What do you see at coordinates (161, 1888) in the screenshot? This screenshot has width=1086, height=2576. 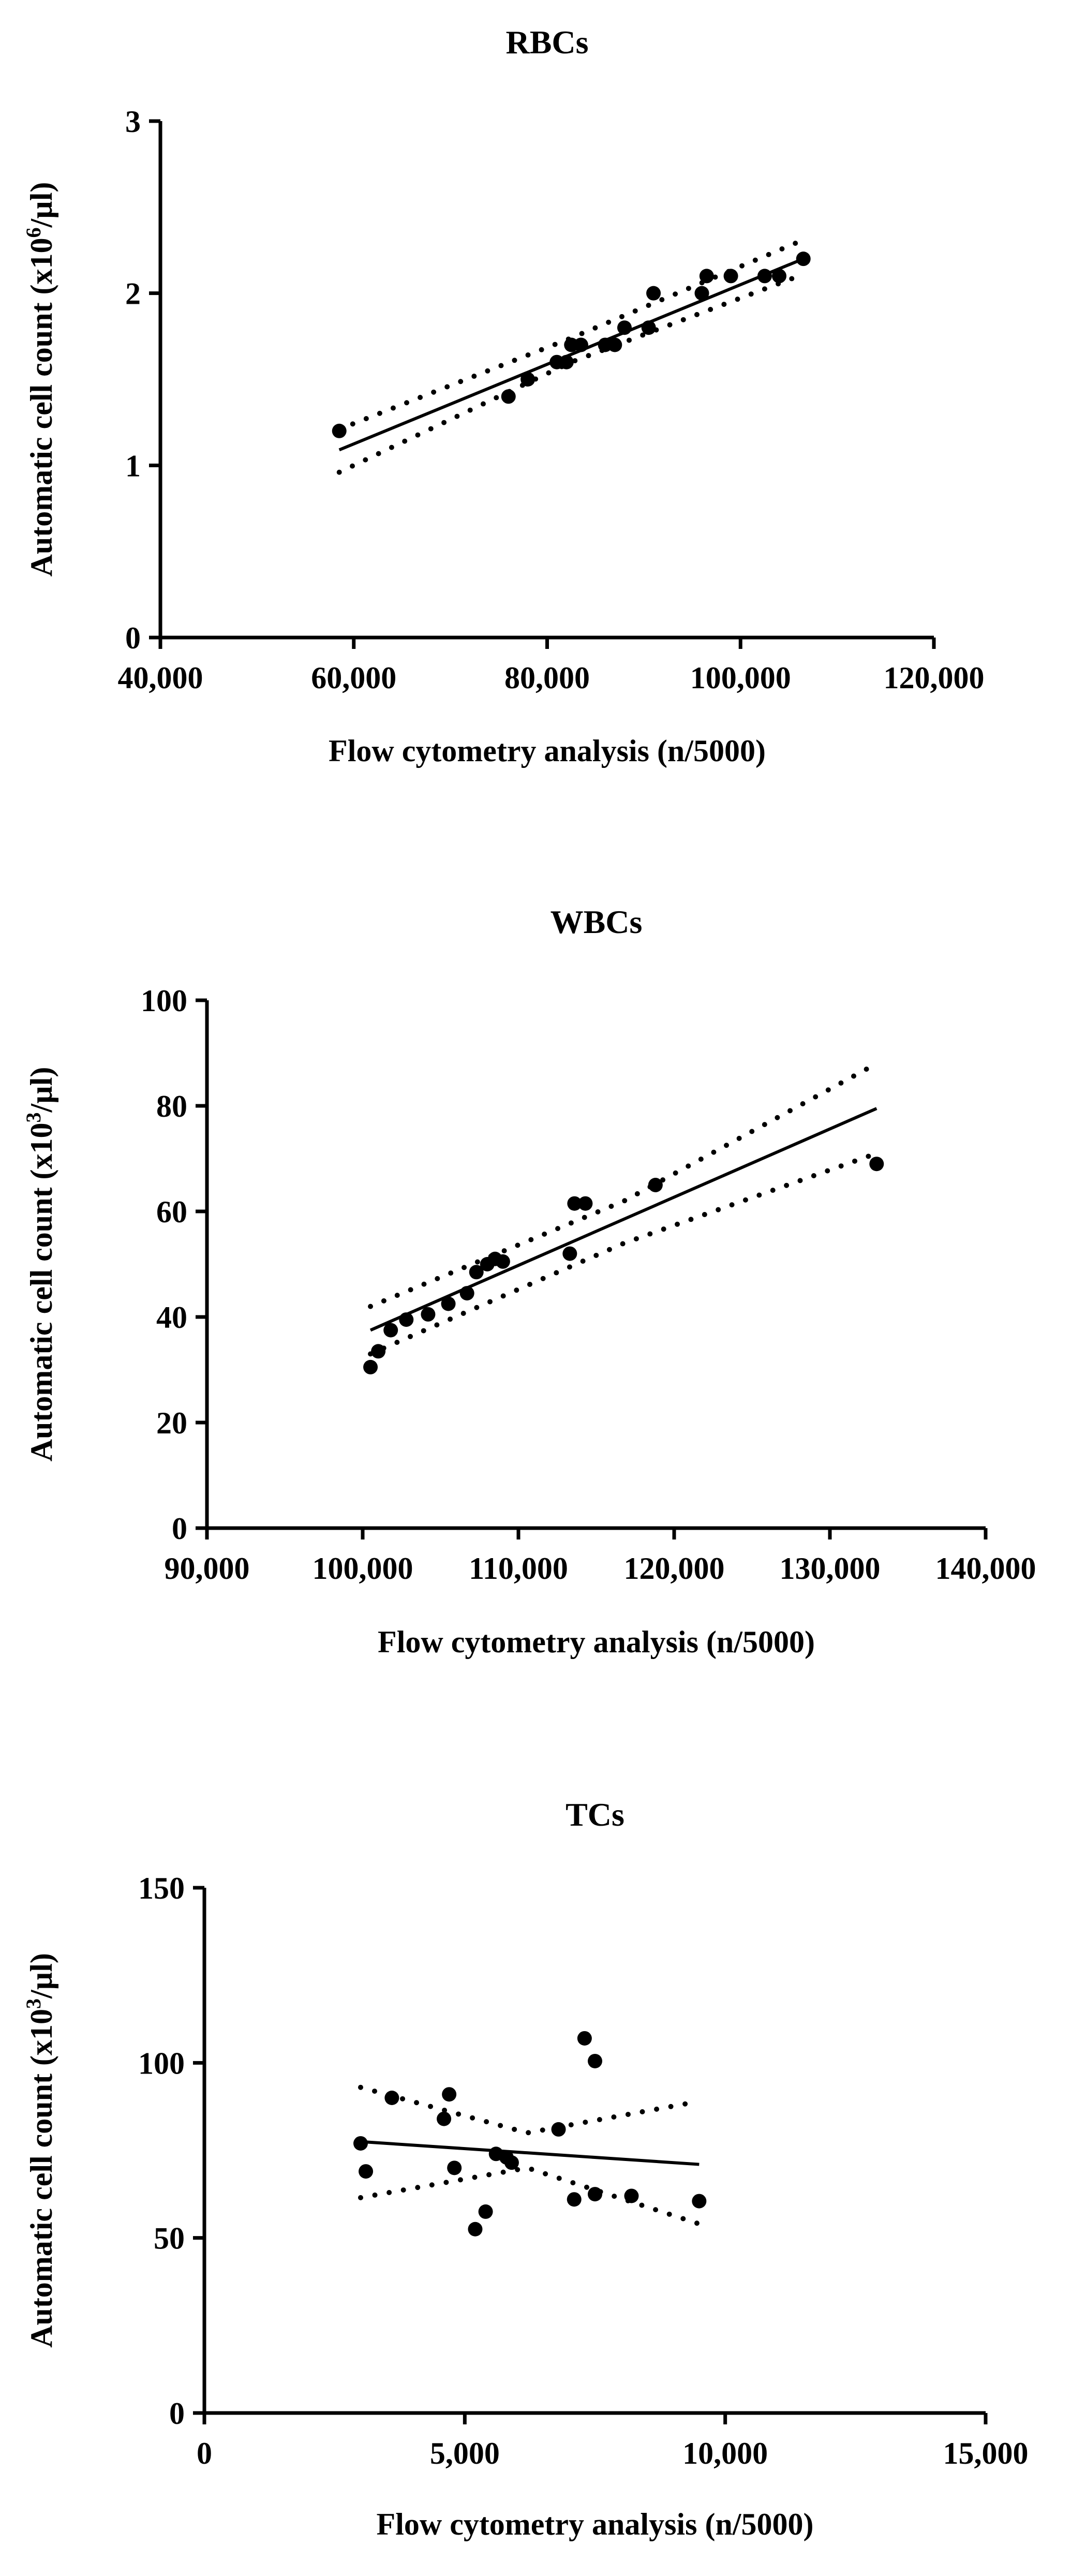 I see `y-tick-label: 150` at bounding box center [161, 1888].